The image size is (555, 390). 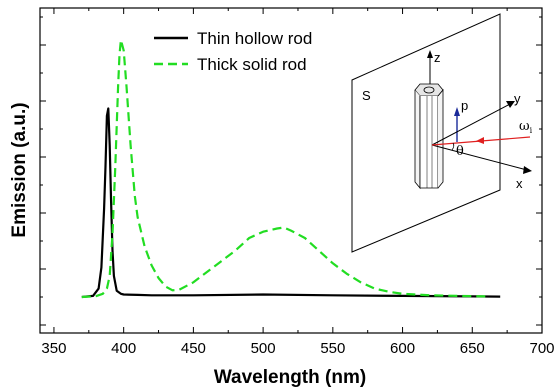 What do you see at coordinates (464, 105) in the screenshot?
I see `inset-p-label: p` at bounding box center [464, 105].